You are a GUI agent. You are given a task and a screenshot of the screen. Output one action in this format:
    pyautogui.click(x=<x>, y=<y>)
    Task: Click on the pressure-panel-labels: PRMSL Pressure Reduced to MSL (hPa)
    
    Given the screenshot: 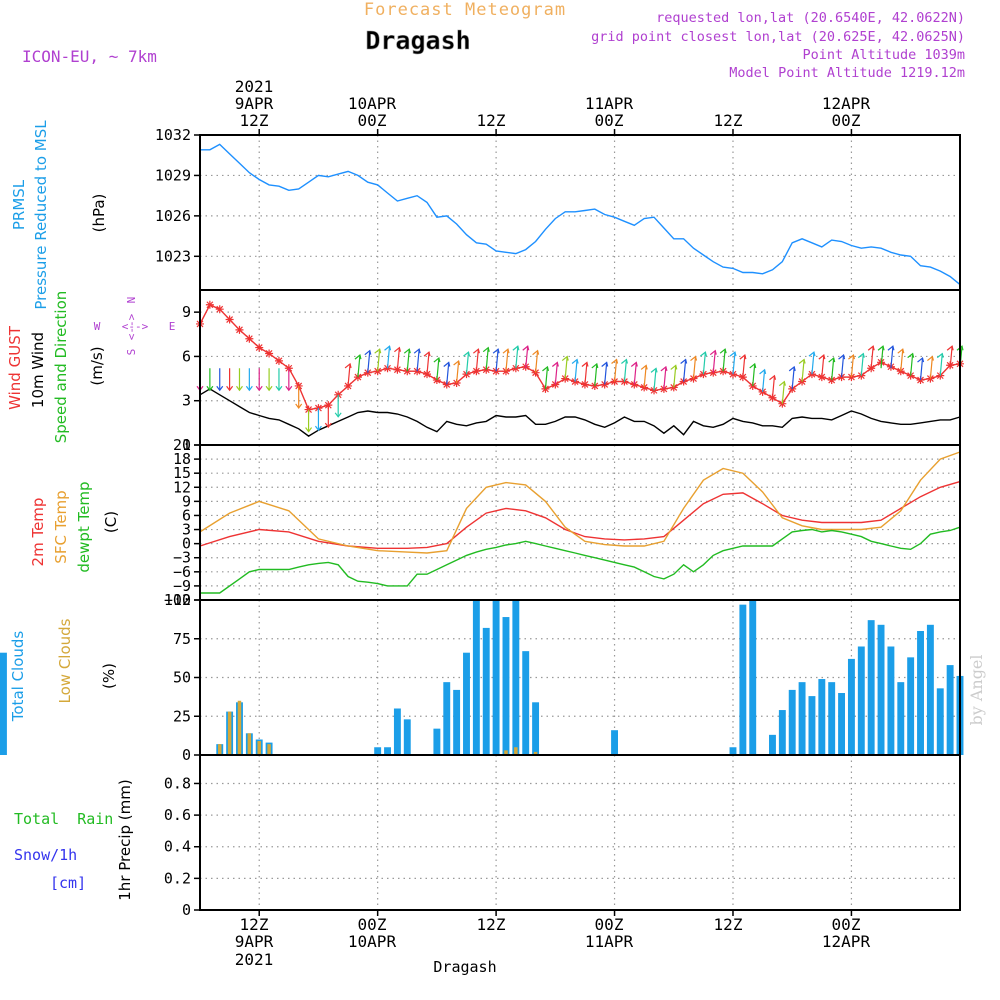 What is the action you would take?
    pyautogui.click(x=59, y=215)
    